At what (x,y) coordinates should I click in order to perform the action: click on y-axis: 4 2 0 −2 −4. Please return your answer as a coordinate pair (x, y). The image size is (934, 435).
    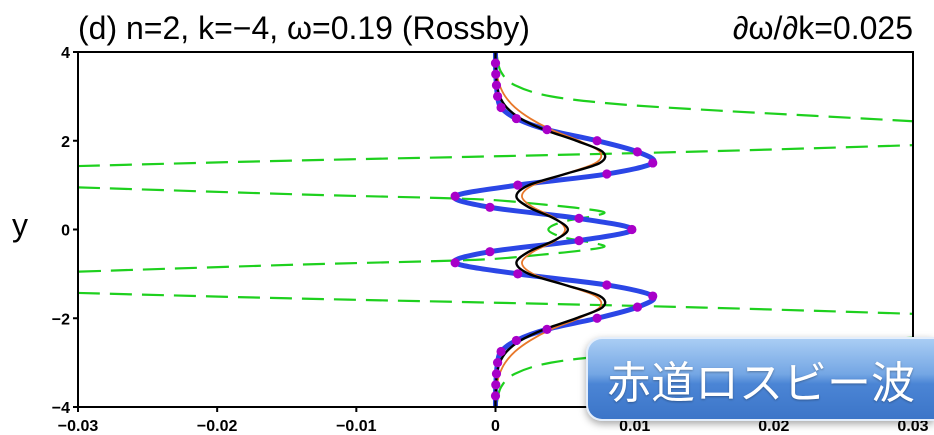
    Looking at the image, I should click on (65, 231).